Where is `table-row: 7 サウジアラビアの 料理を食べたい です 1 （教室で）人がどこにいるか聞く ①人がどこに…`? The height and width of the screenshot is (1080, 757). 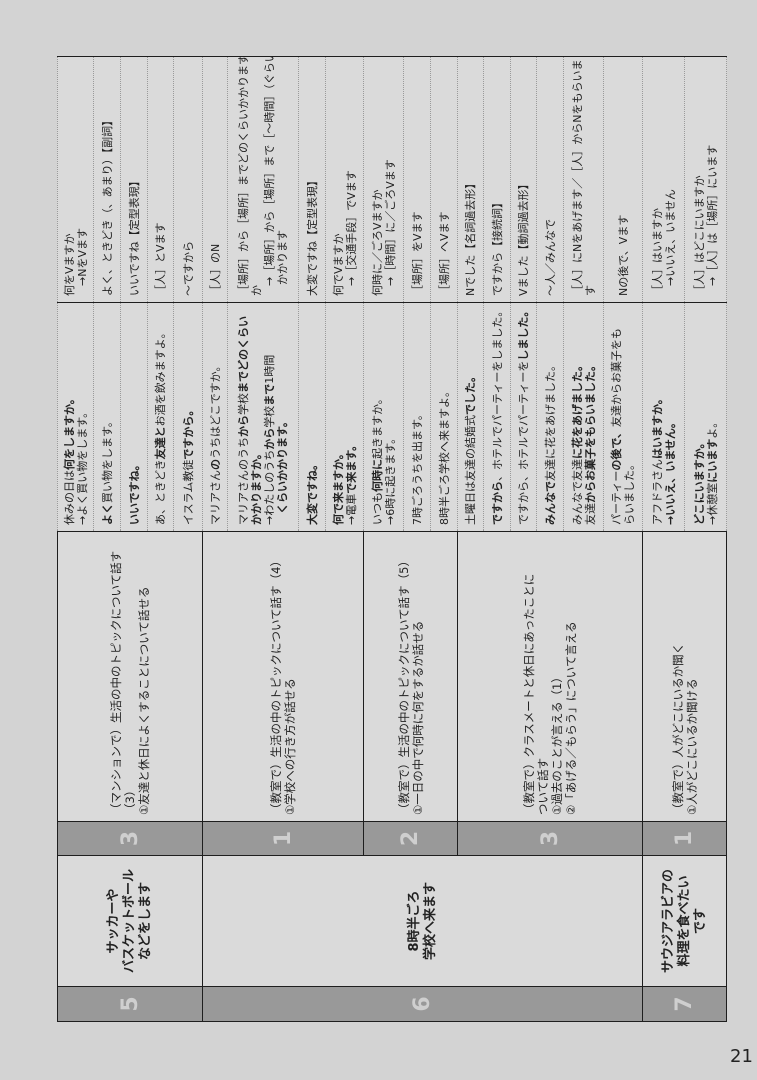 table-row: 7 サウジアラビアの 料理を食べたい です 1 （教室で）人がどこにいるか聞く ①人がどこに… is located at coordinates (684, 539).